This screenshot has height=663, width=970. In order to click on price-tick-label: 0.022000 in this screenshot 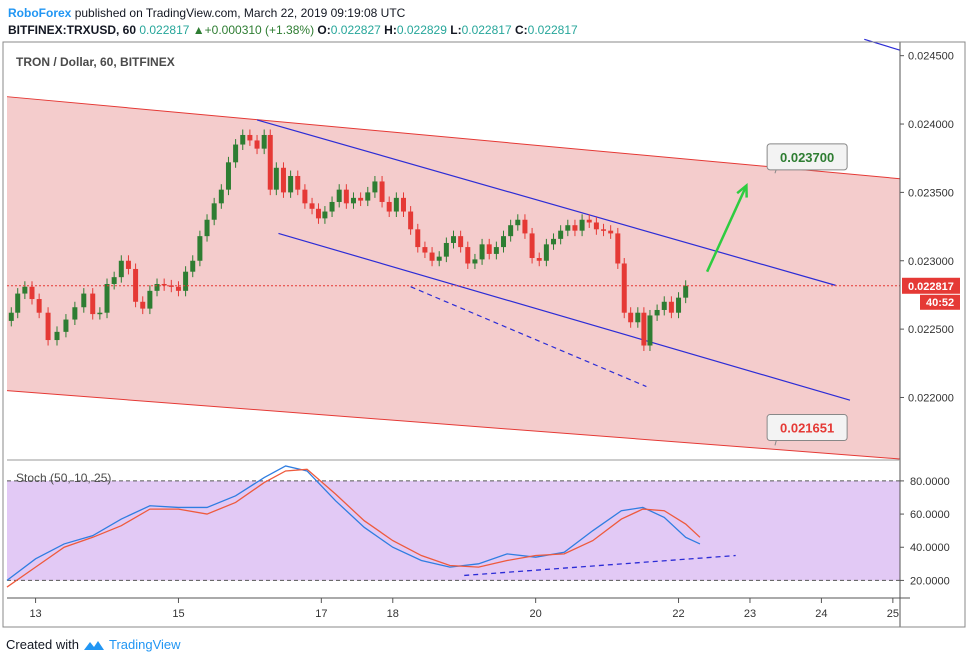, I will do `click(931, 398)`.